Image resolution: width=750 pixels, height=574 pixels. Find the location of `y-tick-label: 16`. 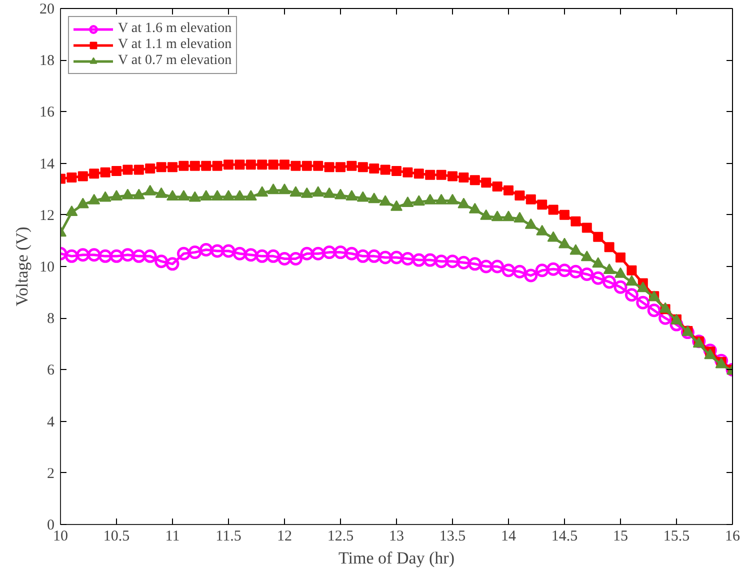

y-tick-label: 16 is located at coordinates (47, 112).